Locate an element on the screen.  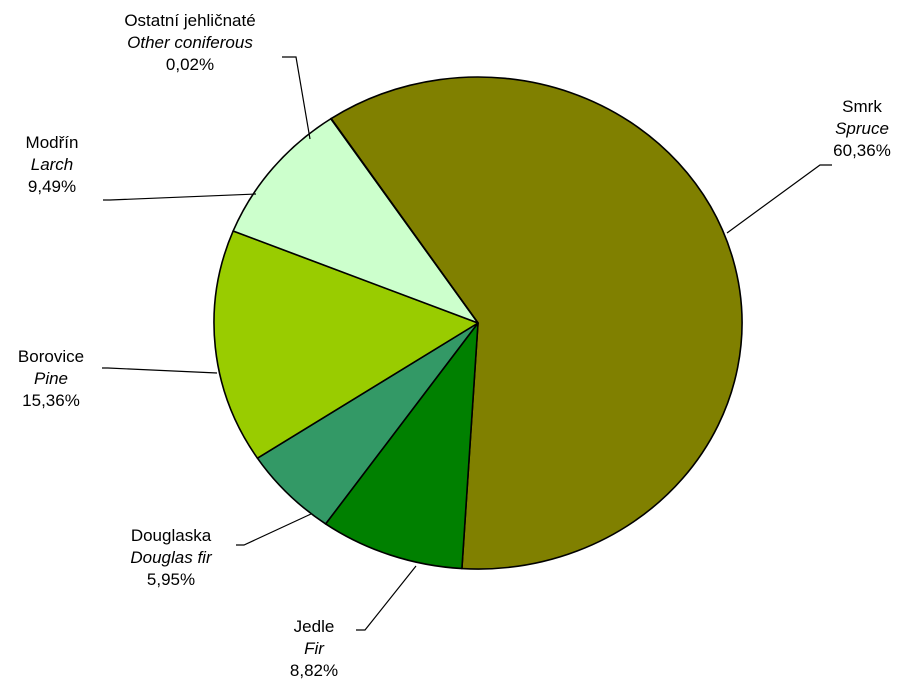
label-name-en: Spruce is located at coordinates (862, 128).